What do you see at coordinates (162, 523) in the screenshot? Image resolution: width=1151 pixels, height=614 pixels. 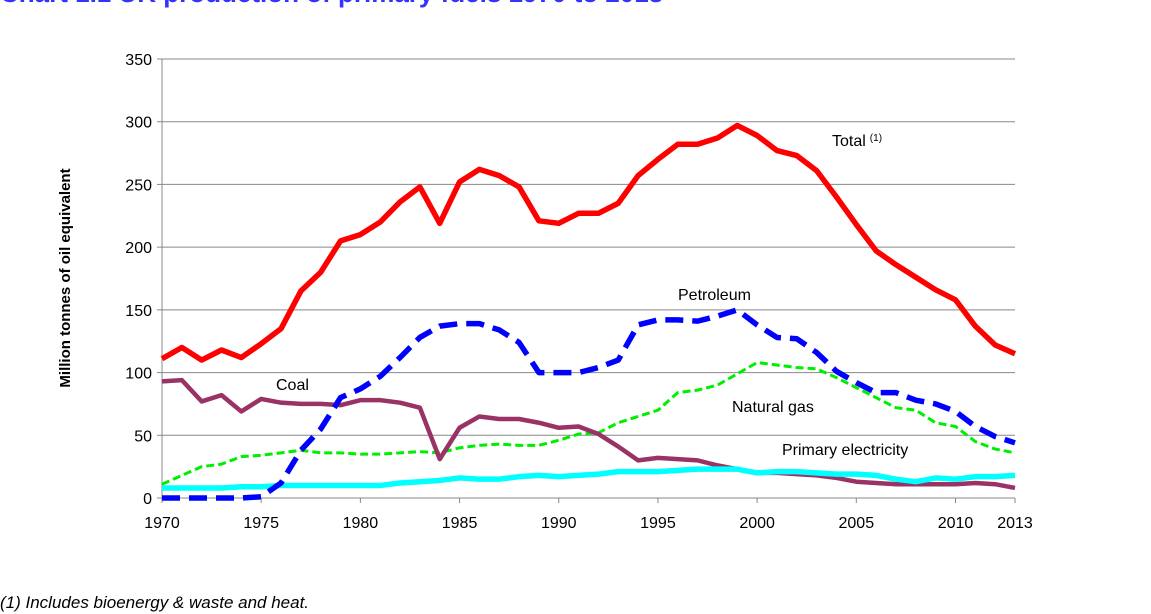 I see `x-tick-label: 1970` at bounding box center [162, 523].